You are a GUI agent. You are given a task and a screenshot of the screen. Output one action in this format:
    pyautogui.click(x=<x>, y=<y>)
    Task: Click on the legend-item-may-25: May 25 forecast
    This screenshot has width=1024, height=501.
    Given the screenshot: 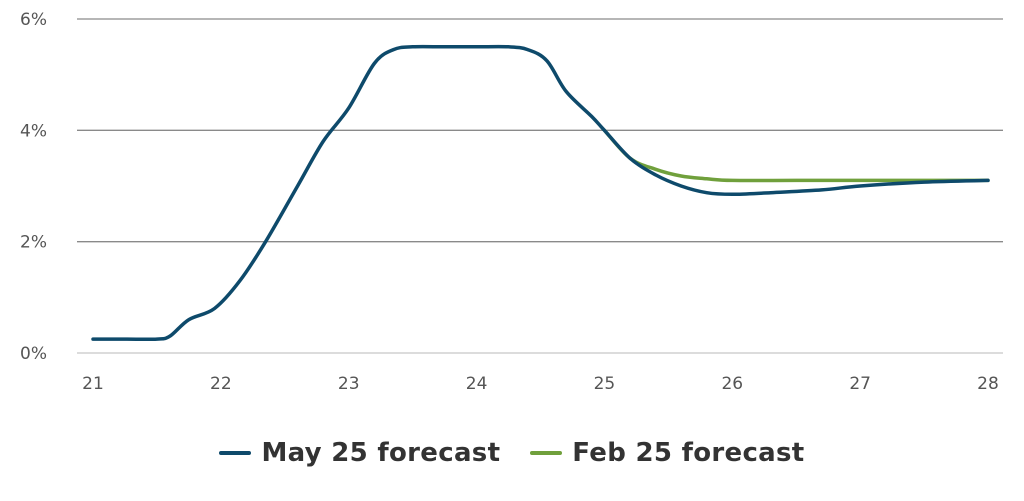 What is the action you would take?
    pyautogui.click(x=359, y=453)
    